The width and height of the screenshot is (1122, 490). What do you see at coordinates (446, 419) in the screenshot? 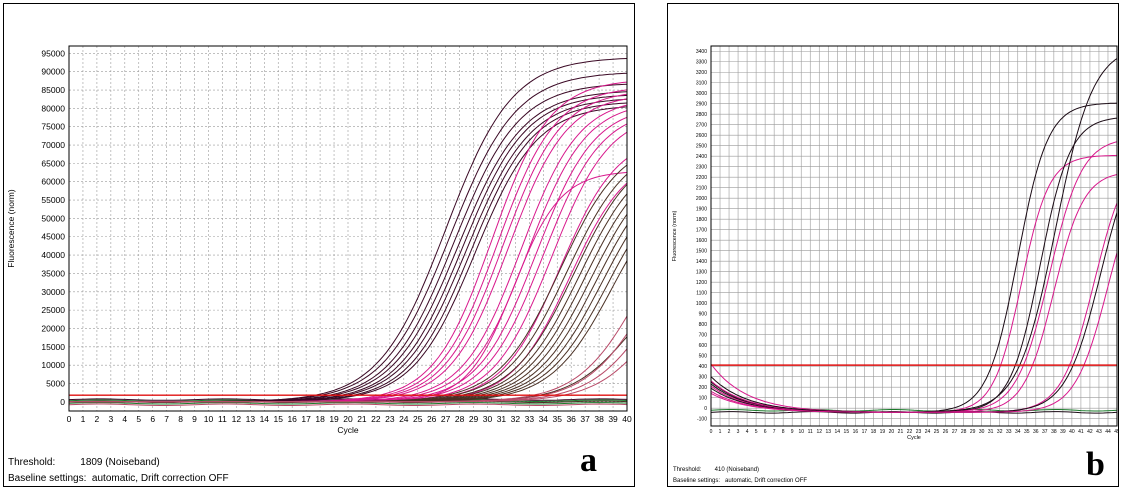
I see `x-tick-label: 27` at bounding box center [446, 419].